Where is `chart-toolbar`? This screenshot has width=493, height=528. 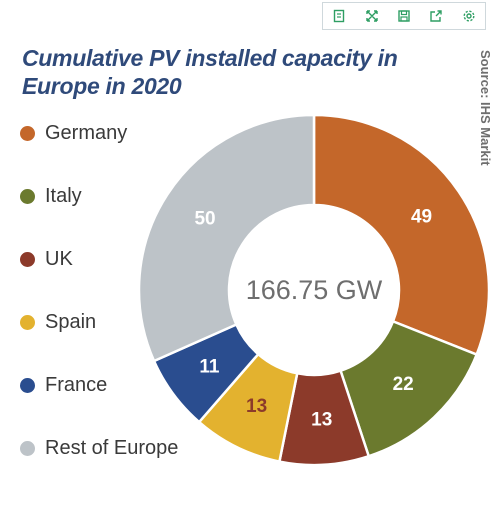
chart-toolbar is located at coordinates (404, 16).